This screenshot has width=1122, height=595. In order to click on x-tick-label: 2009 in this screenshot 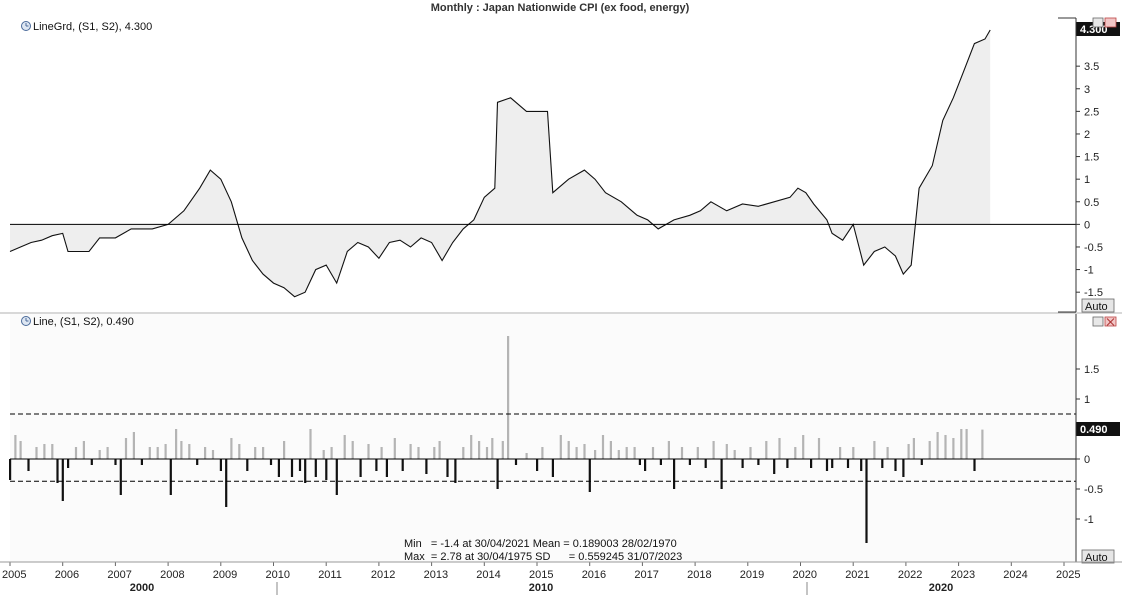, I will do `click(225, 575)`.